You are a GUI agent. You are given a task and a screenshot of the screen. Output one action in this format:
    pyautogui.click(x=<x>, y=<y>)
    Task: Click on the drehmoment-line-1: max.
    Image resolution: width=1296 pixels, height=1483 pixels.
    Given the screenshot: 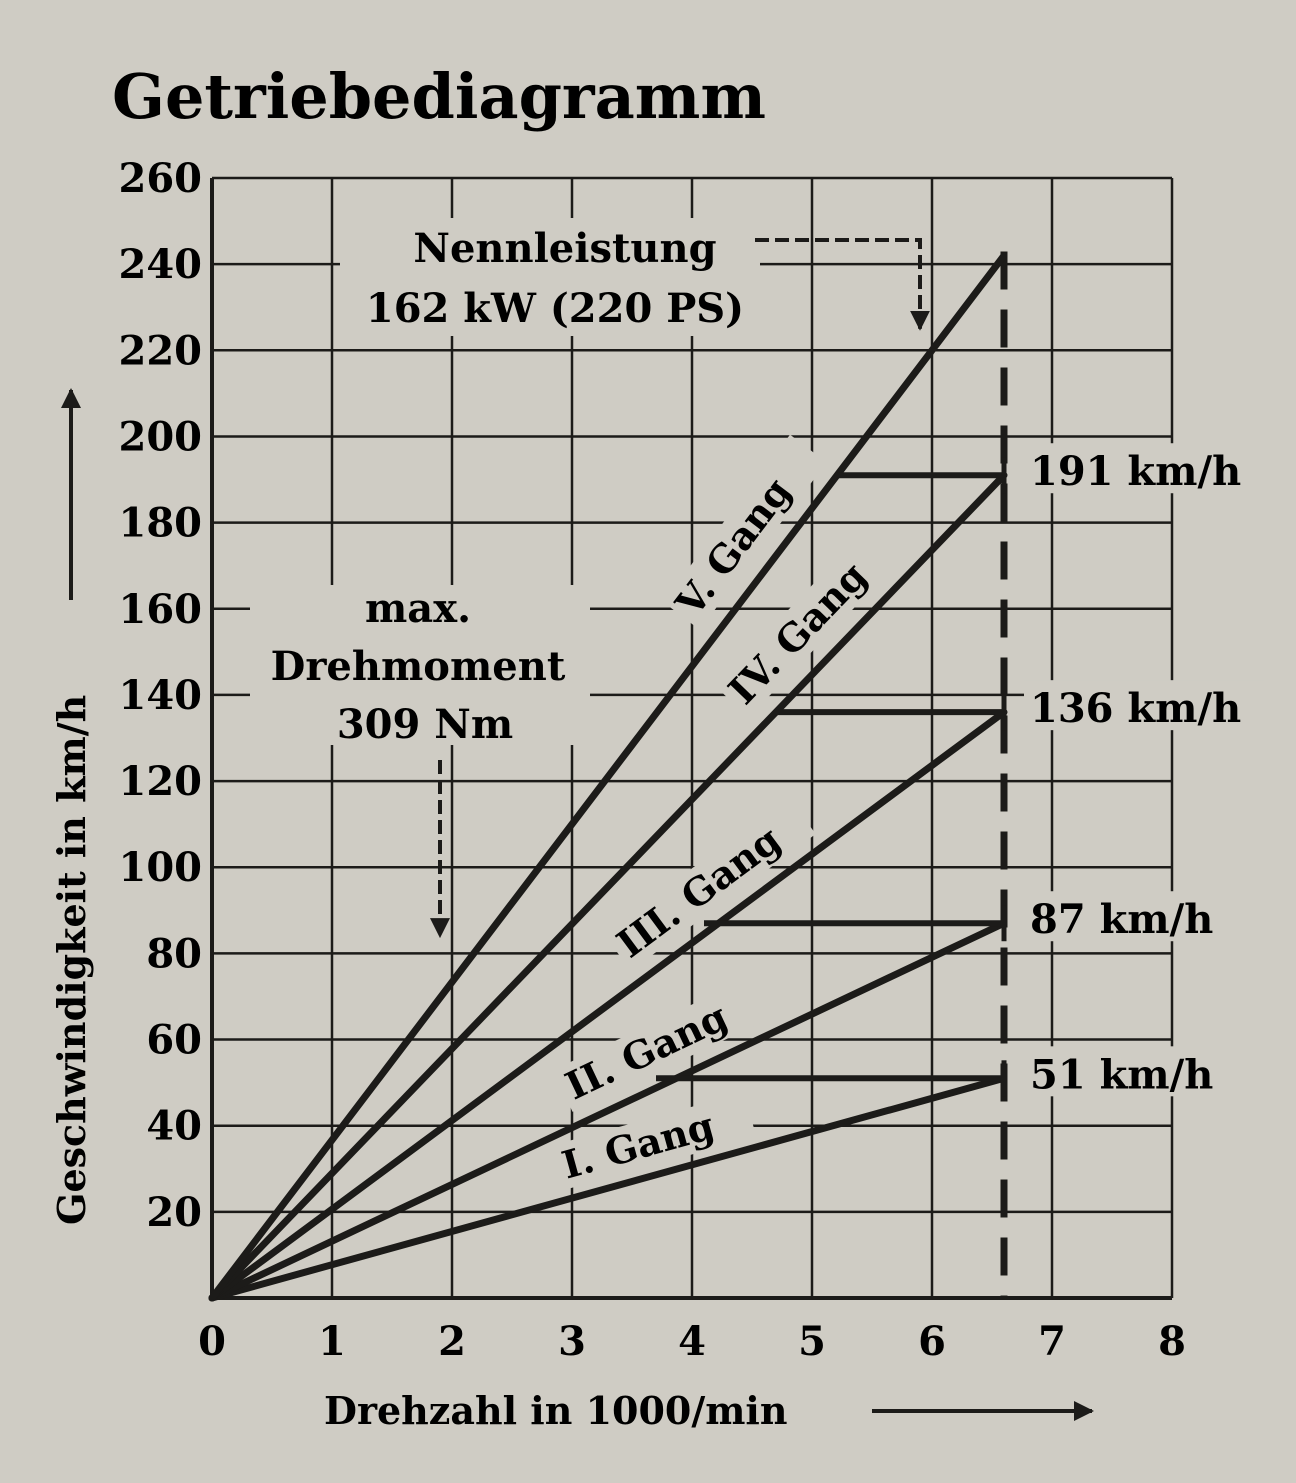 What is the action you would take?
    pyautogui.click(x=418, y=608)
    